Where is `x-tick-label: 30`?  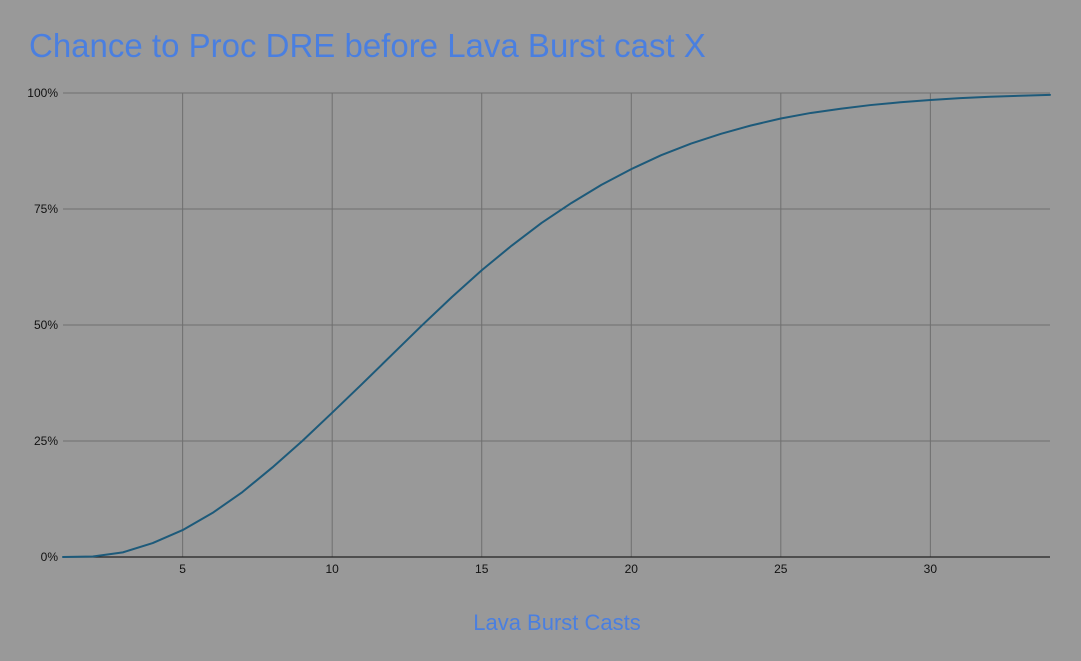 x-tick-label: 30 is located at coordinates (931, 569).